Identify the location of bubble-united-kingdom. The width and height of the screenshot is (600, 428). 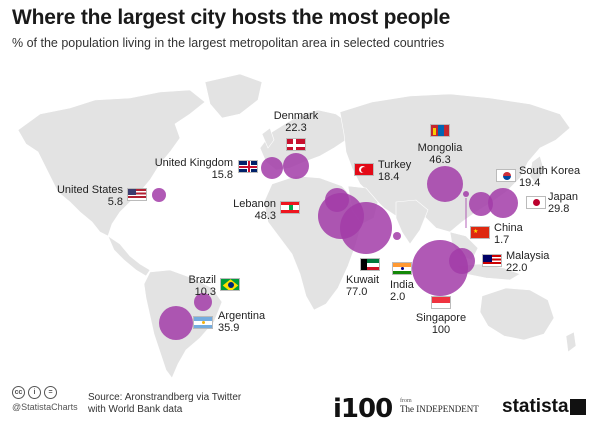
(272, 168).